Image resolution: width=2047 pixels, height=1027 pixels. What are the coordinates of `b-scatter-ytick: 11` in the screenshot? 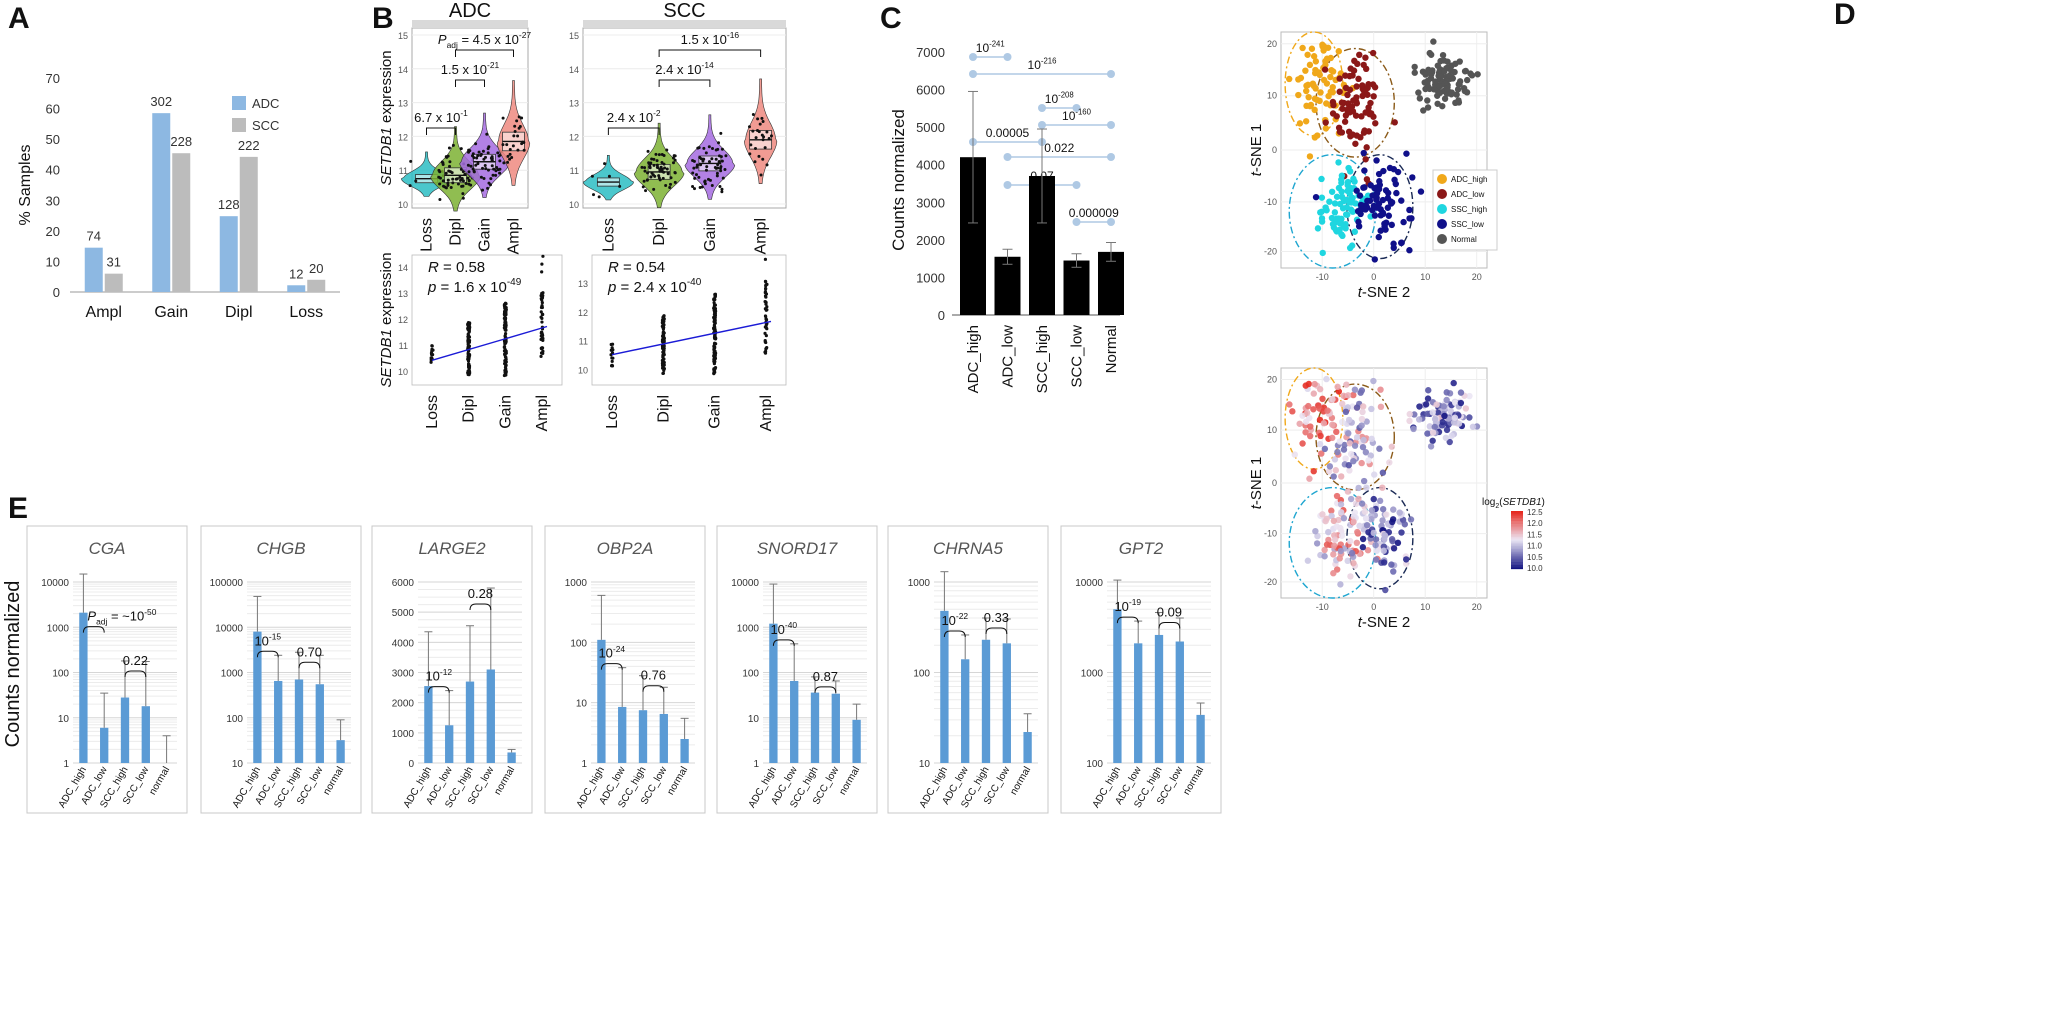 It's located at (403, 346).